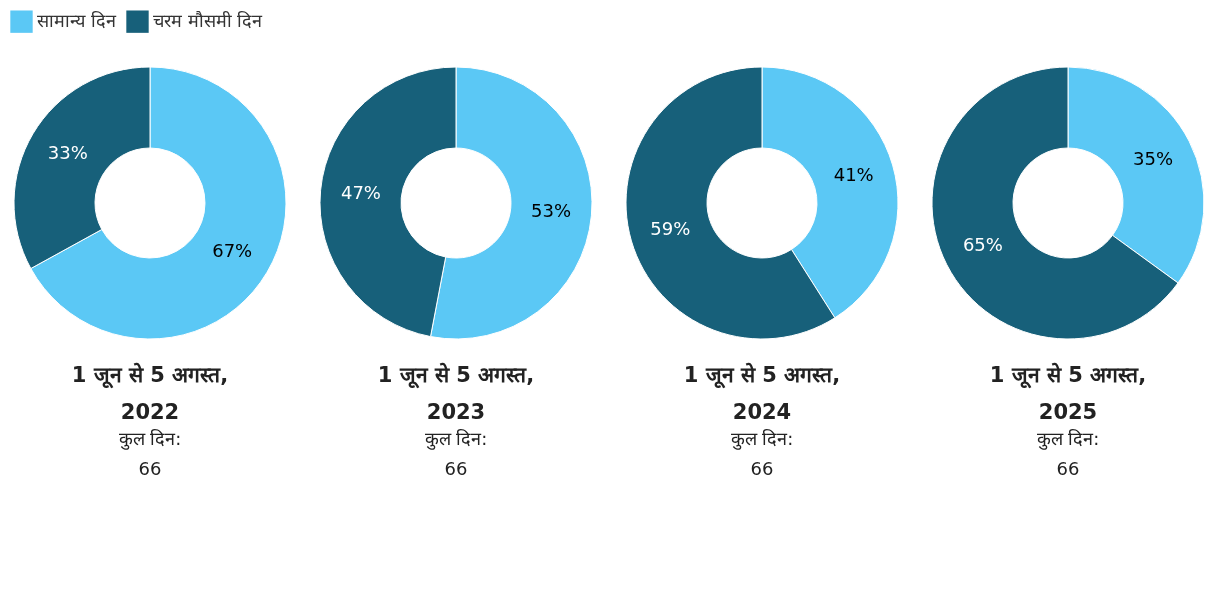  I want to click on legend-label: चरम मौसमी दिन, so click(208, 20).